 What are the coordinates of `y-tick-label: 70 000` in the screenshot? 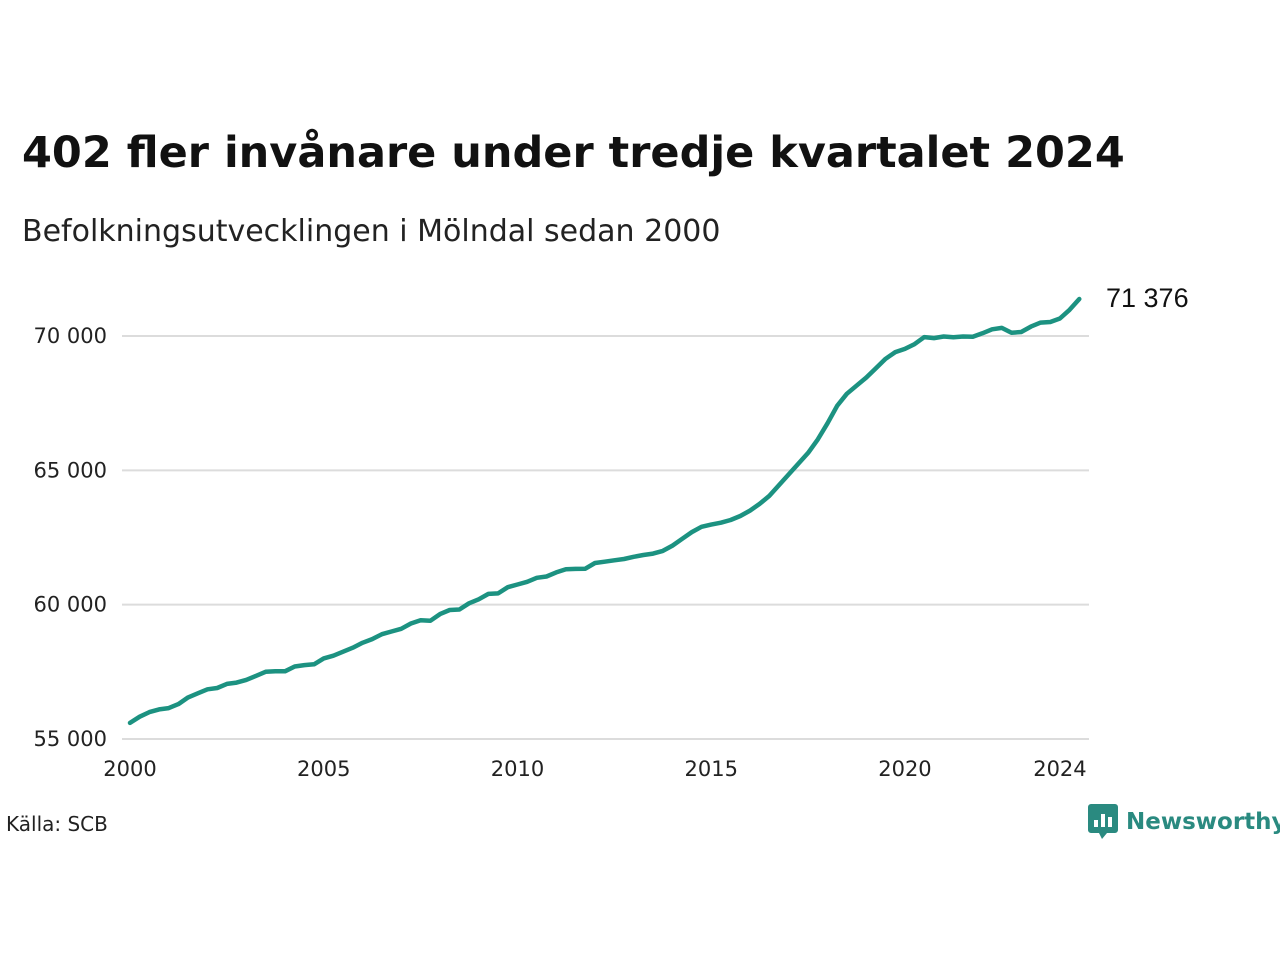 It's located at (70, 336).